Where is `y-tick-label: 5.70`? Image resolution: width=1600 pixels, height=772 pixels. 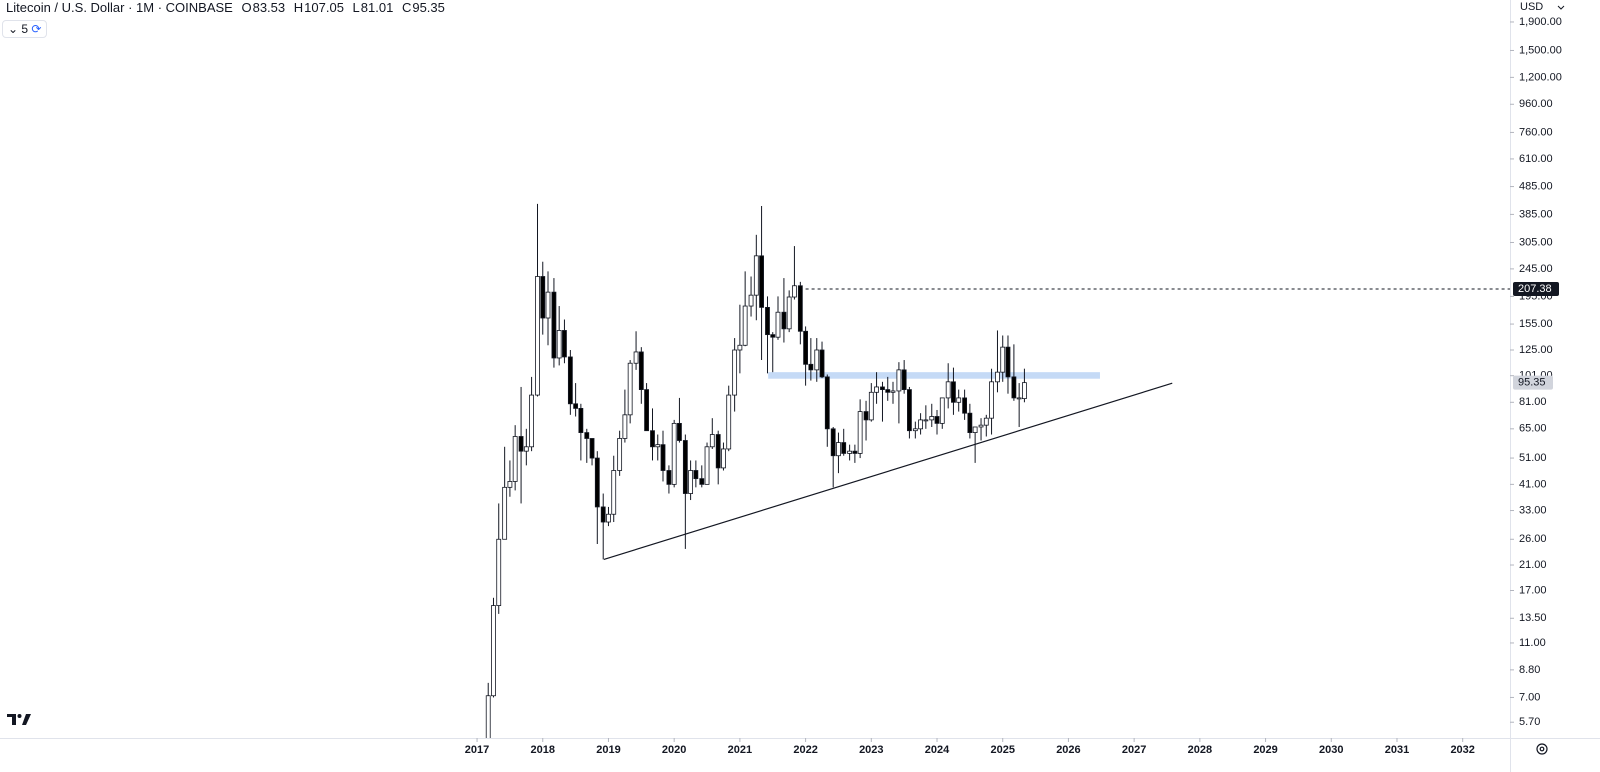
y-tick-label: 5.70 is located at coordinates (1529, 722).